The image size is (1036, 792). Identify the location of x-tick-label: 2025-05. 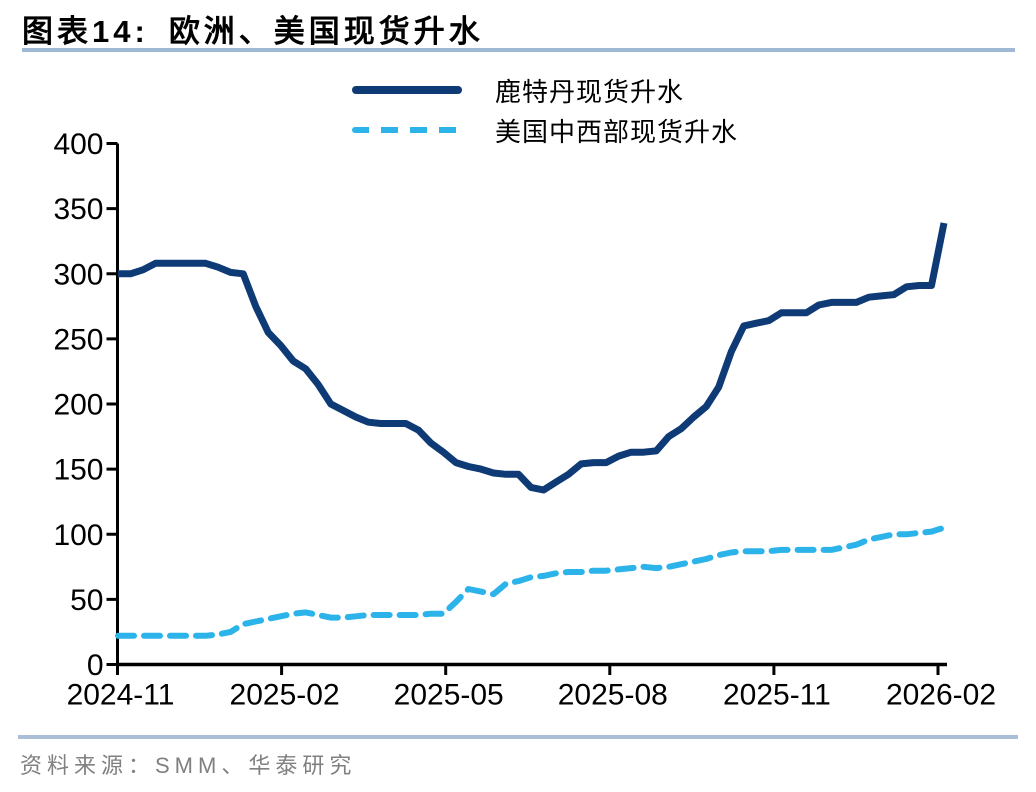
(449, 695).